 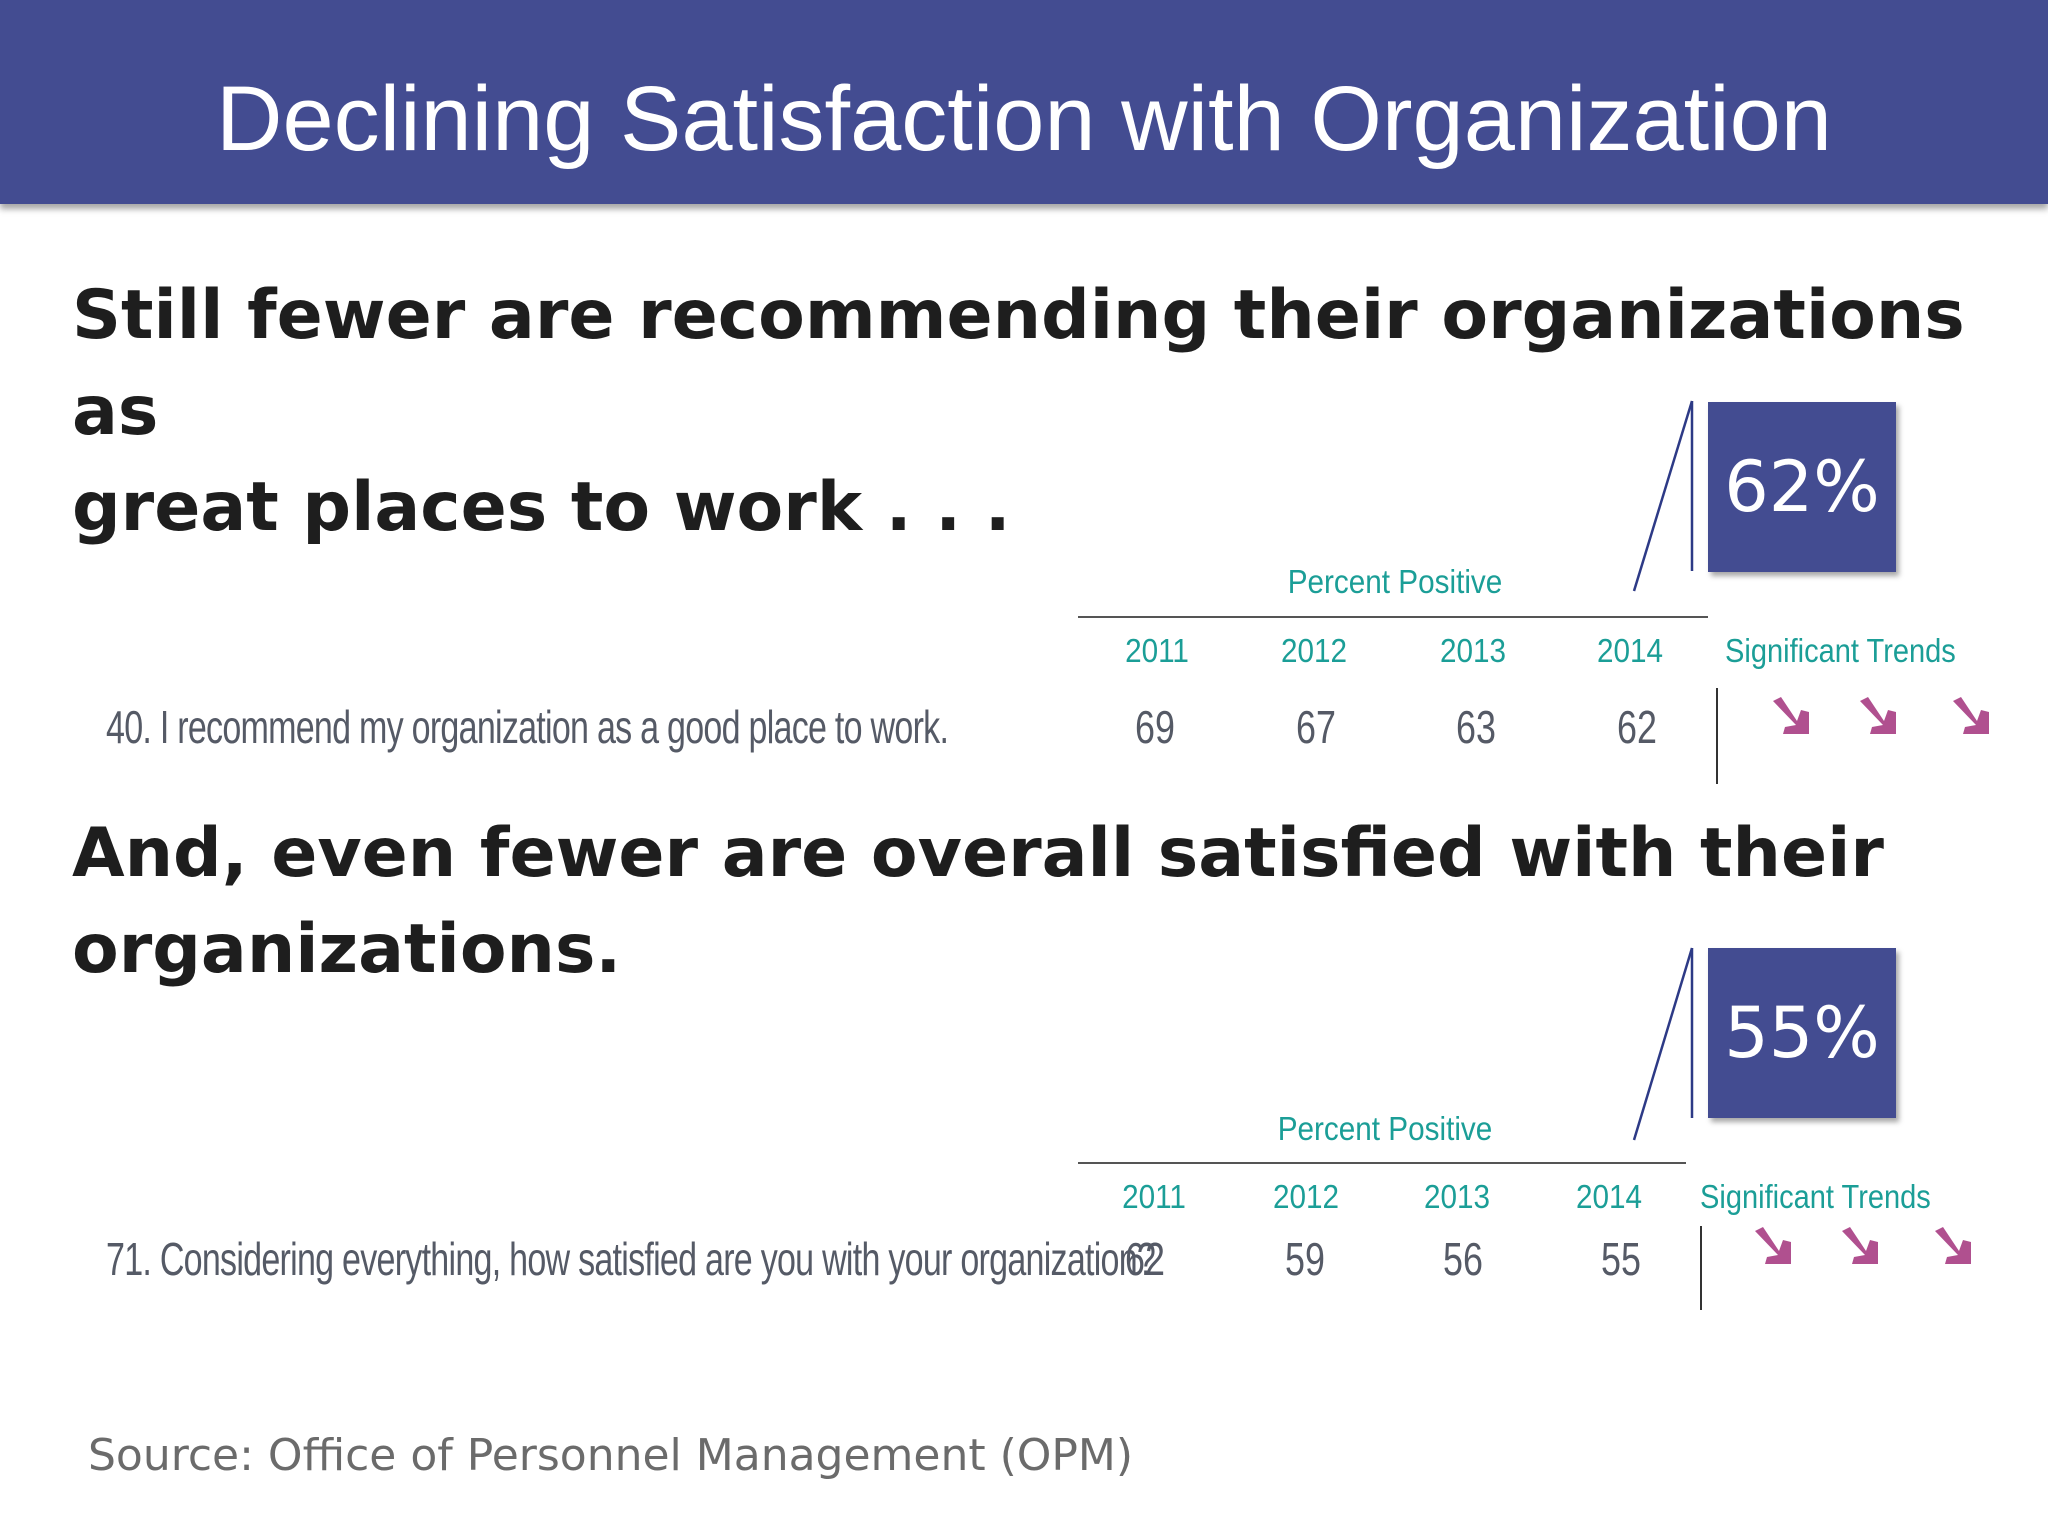 I want to click on section1-heading-line2: great places to work . . ., so click(x=541, y=507).